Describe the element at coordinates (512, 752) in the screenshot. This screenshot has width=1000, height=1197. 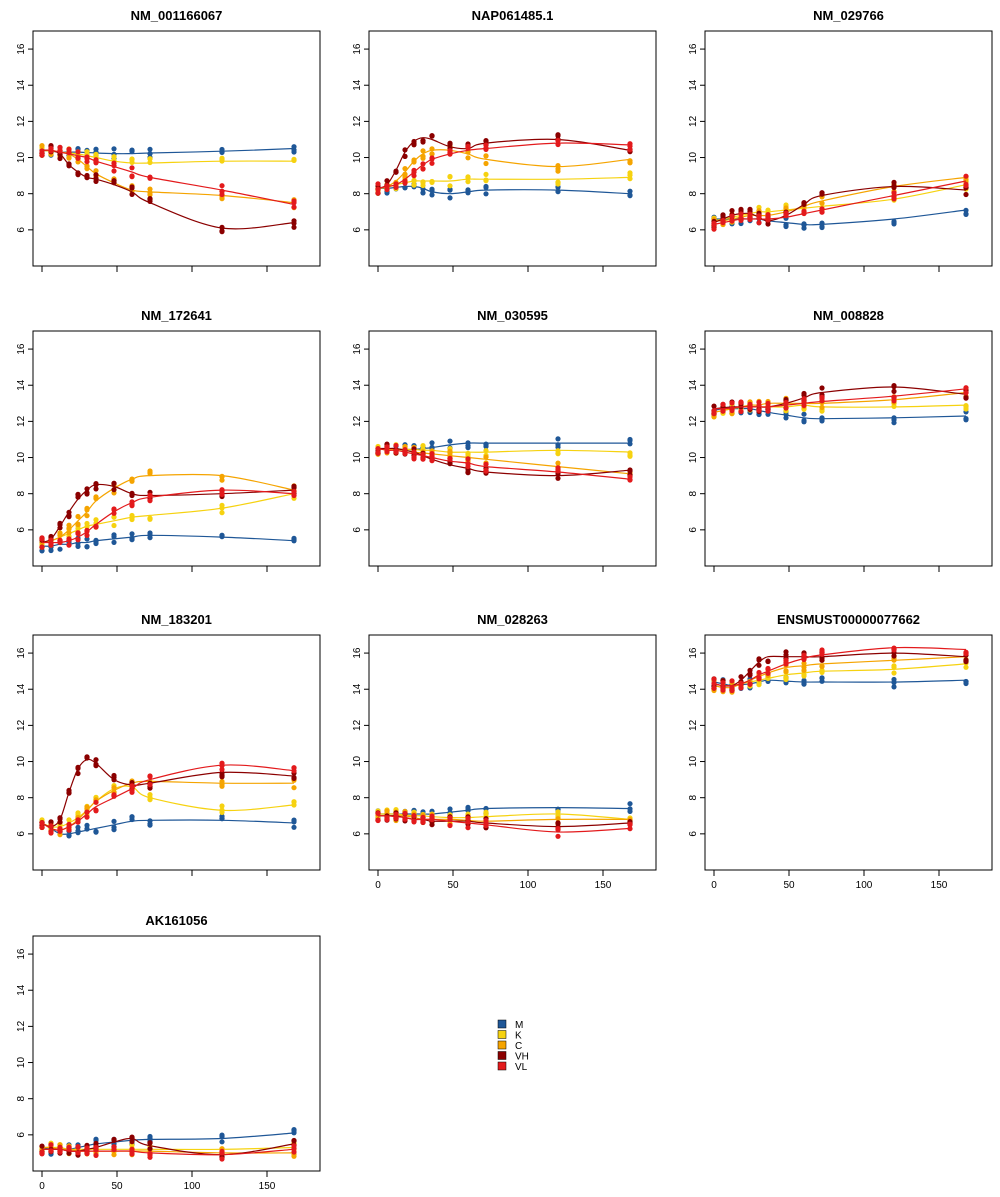
I see `plot-frame` at that location.